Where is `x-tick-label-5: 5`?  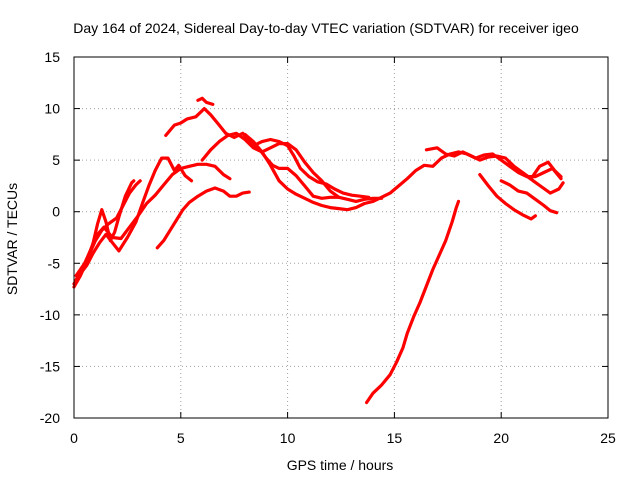 x-tick-label-5: 5 is located at coordinates (181, 438).